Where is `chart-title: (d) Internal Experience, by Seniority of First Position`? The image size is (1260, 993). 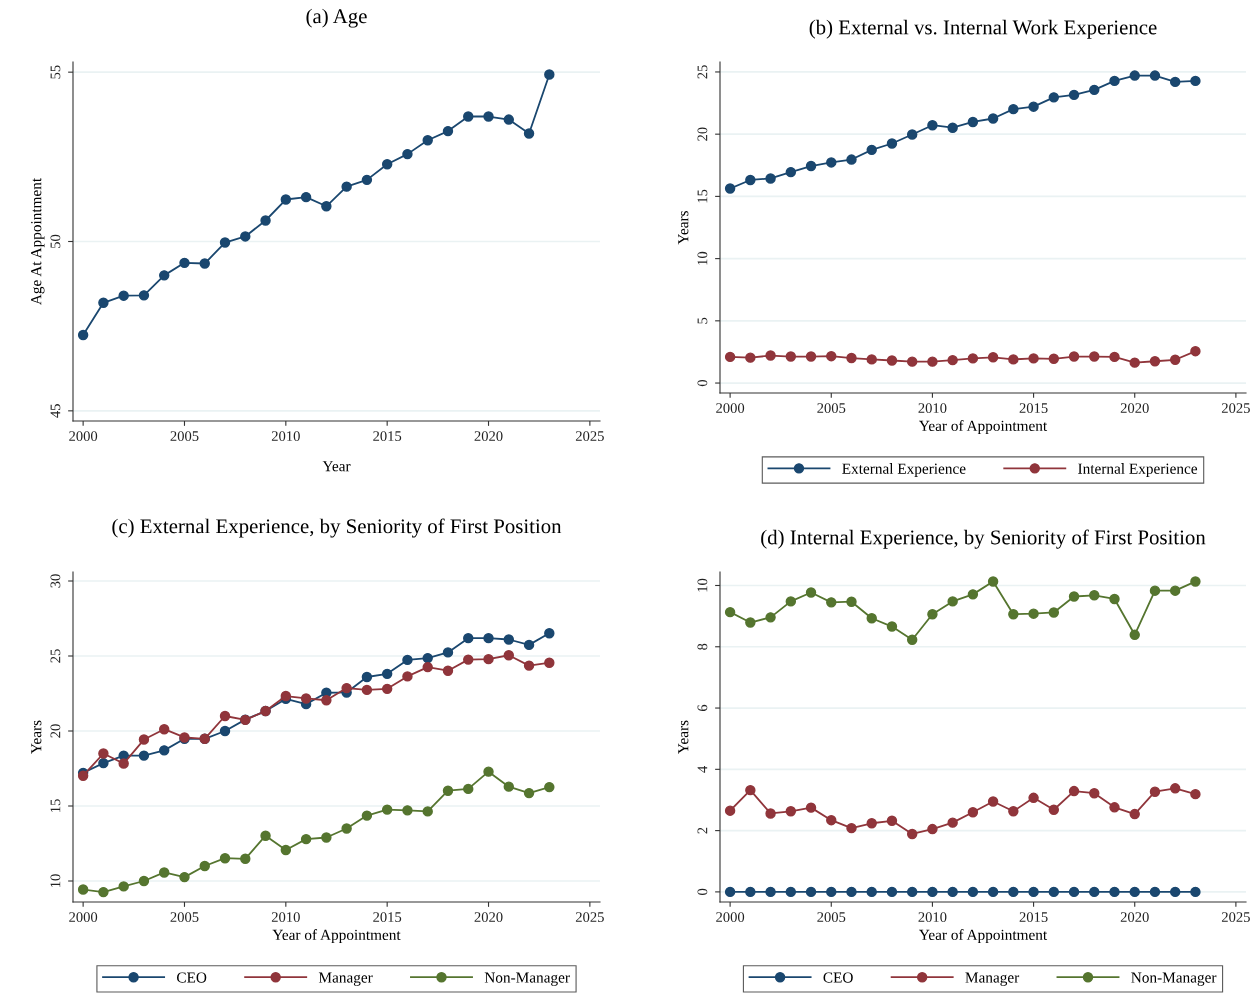
chart-title: (d) Internal Experience, by Seniority of First Position is located at coordinates (983, 539).